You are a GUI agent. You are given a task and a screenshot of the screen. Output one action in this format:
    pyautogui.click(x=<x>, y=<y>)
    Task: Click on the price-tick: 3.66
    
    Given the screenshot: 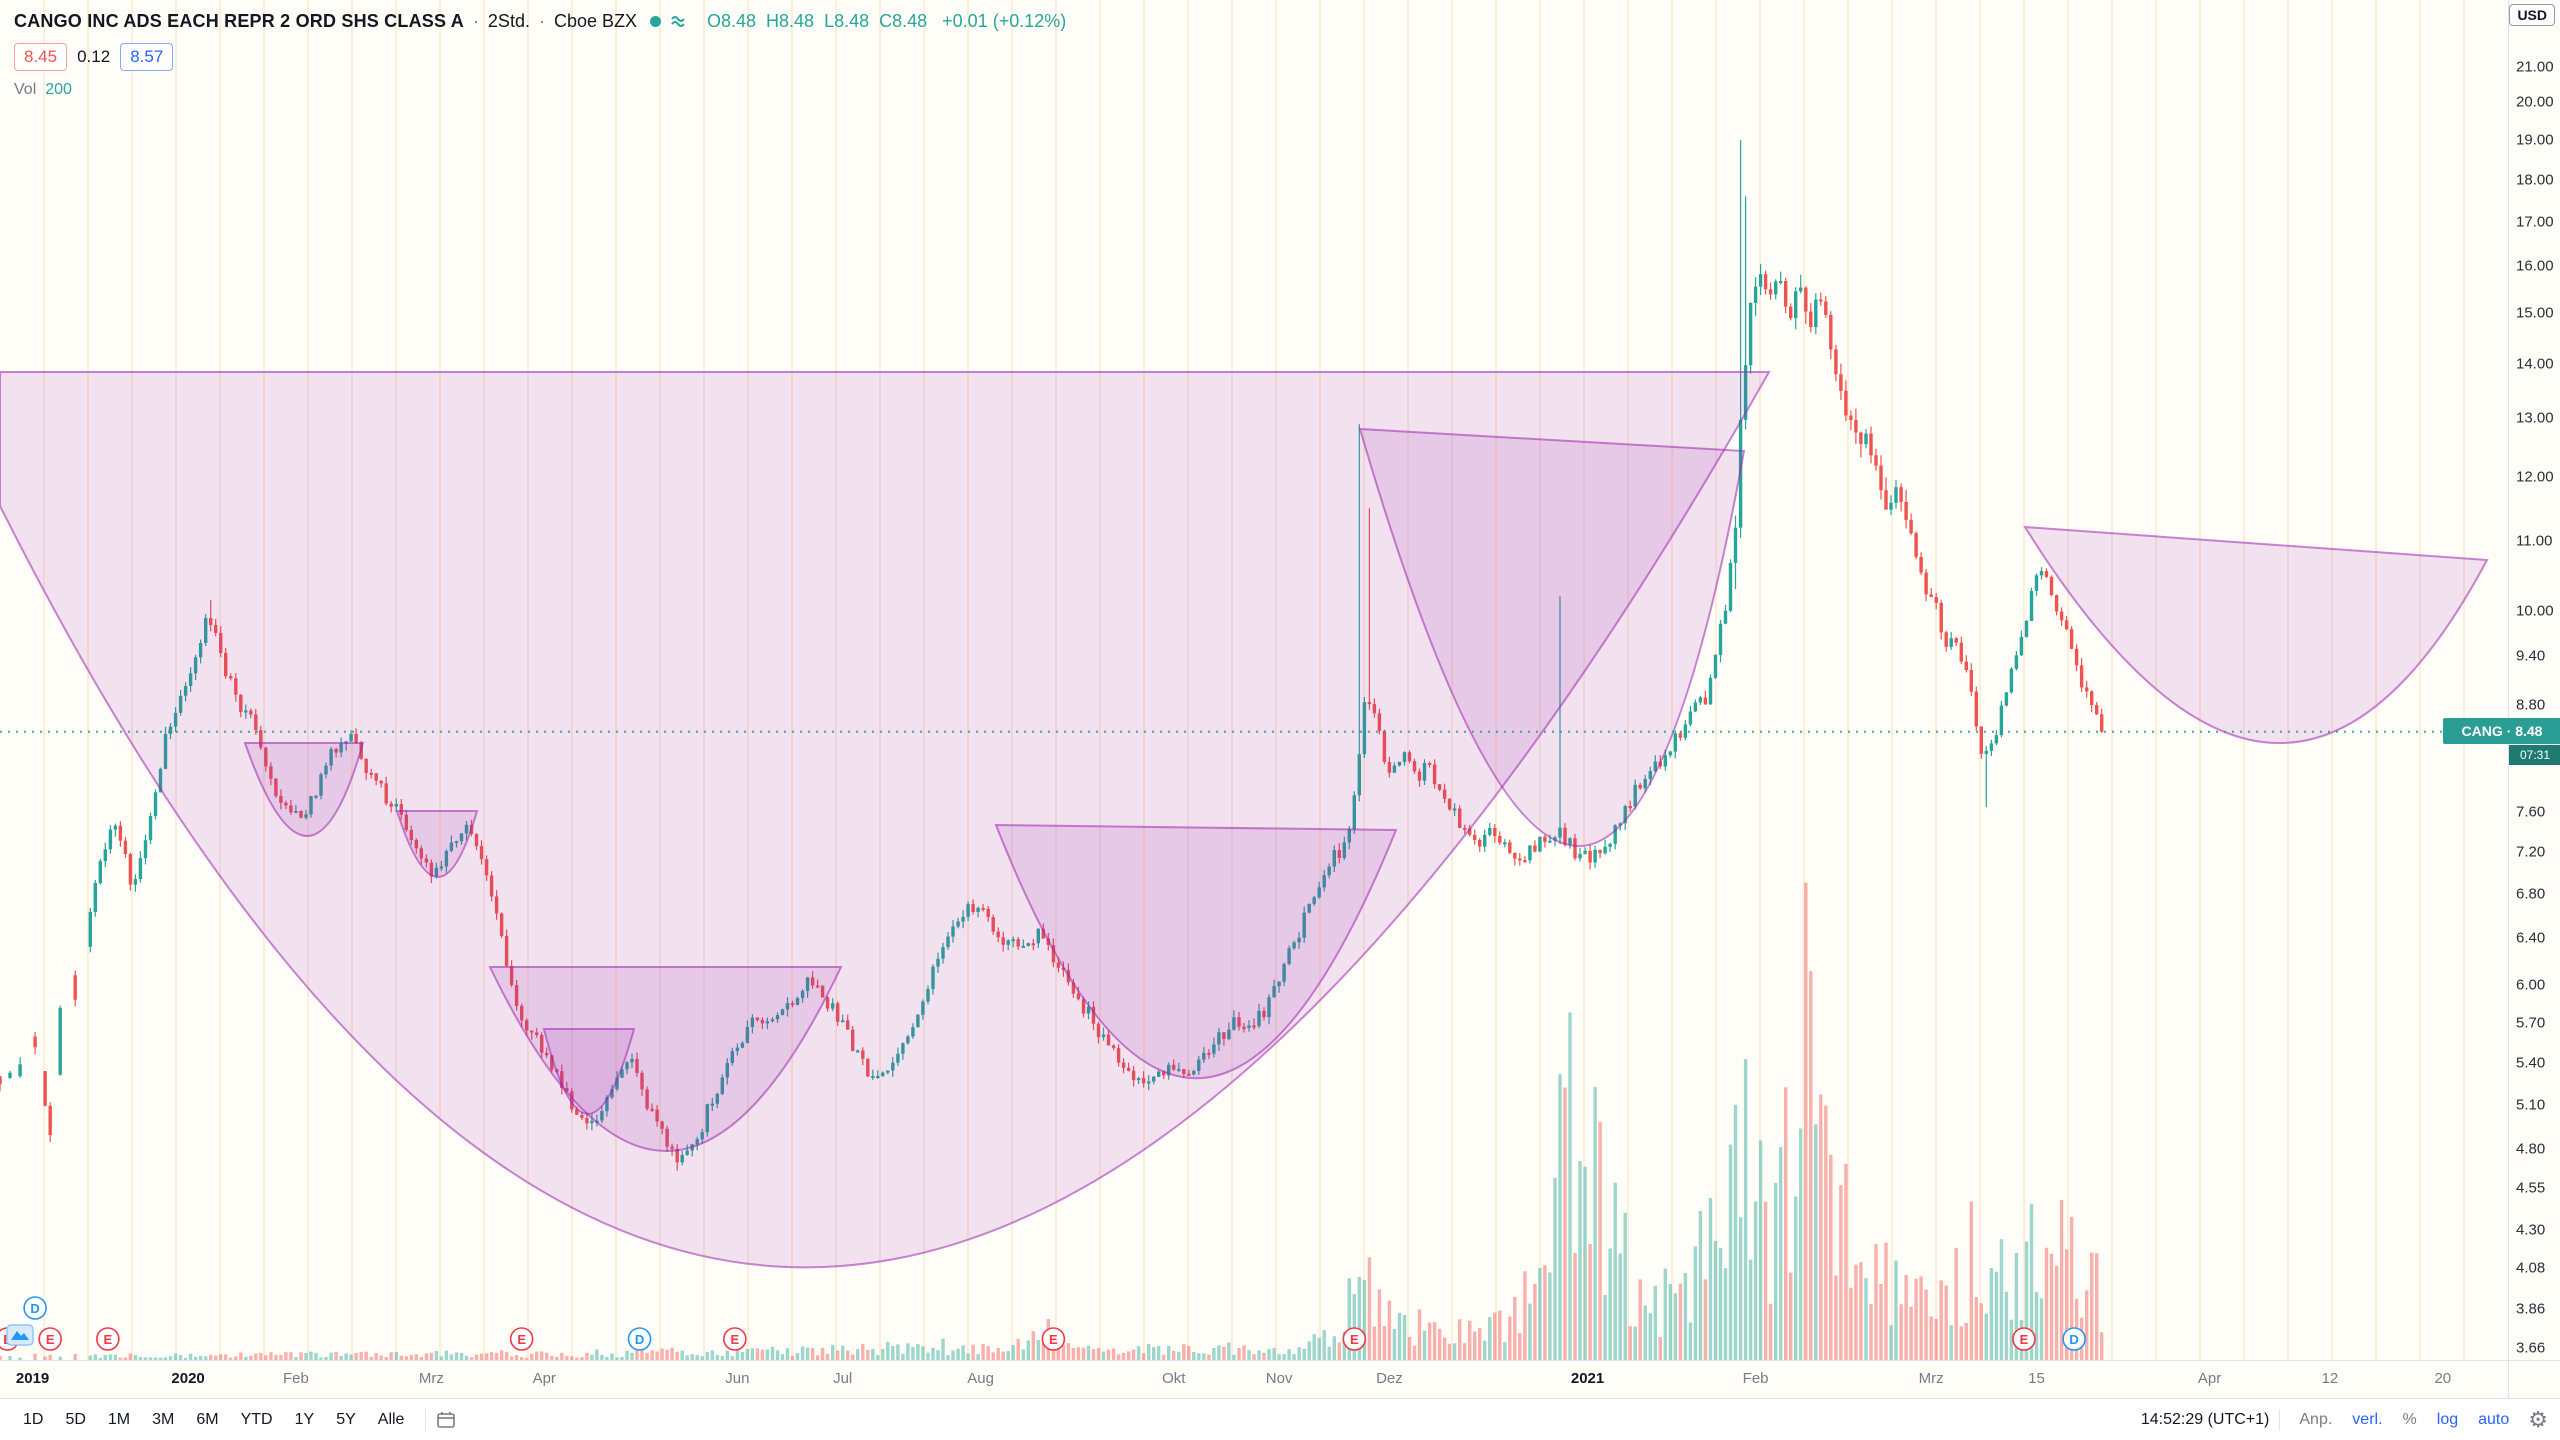 What is the action you would take?
    pyautogui.click(x=2531, y=1348)
    